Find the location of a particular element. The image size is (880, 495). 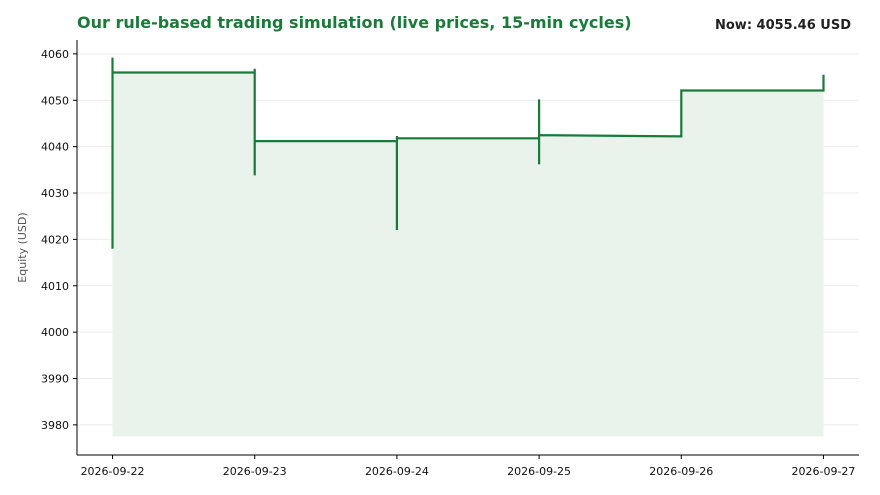

y-tick-label: 3980 is located at coordinates (55, 425).